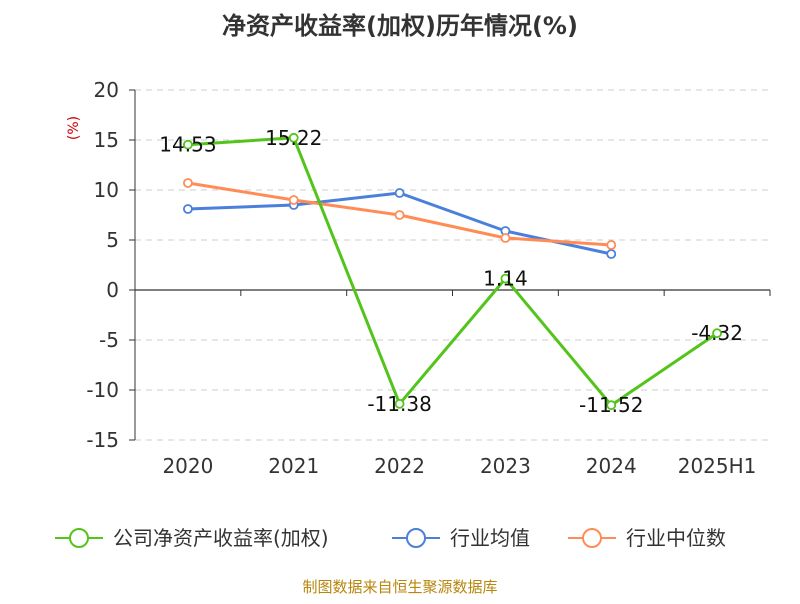 The height and width of the screenshot is (604, 800). What do you see at coordinates (400, 26) in the screenshot?
I see `chart-title: 净资产收益率(加权)历年情况(%)` at bounding box center [400, 26].